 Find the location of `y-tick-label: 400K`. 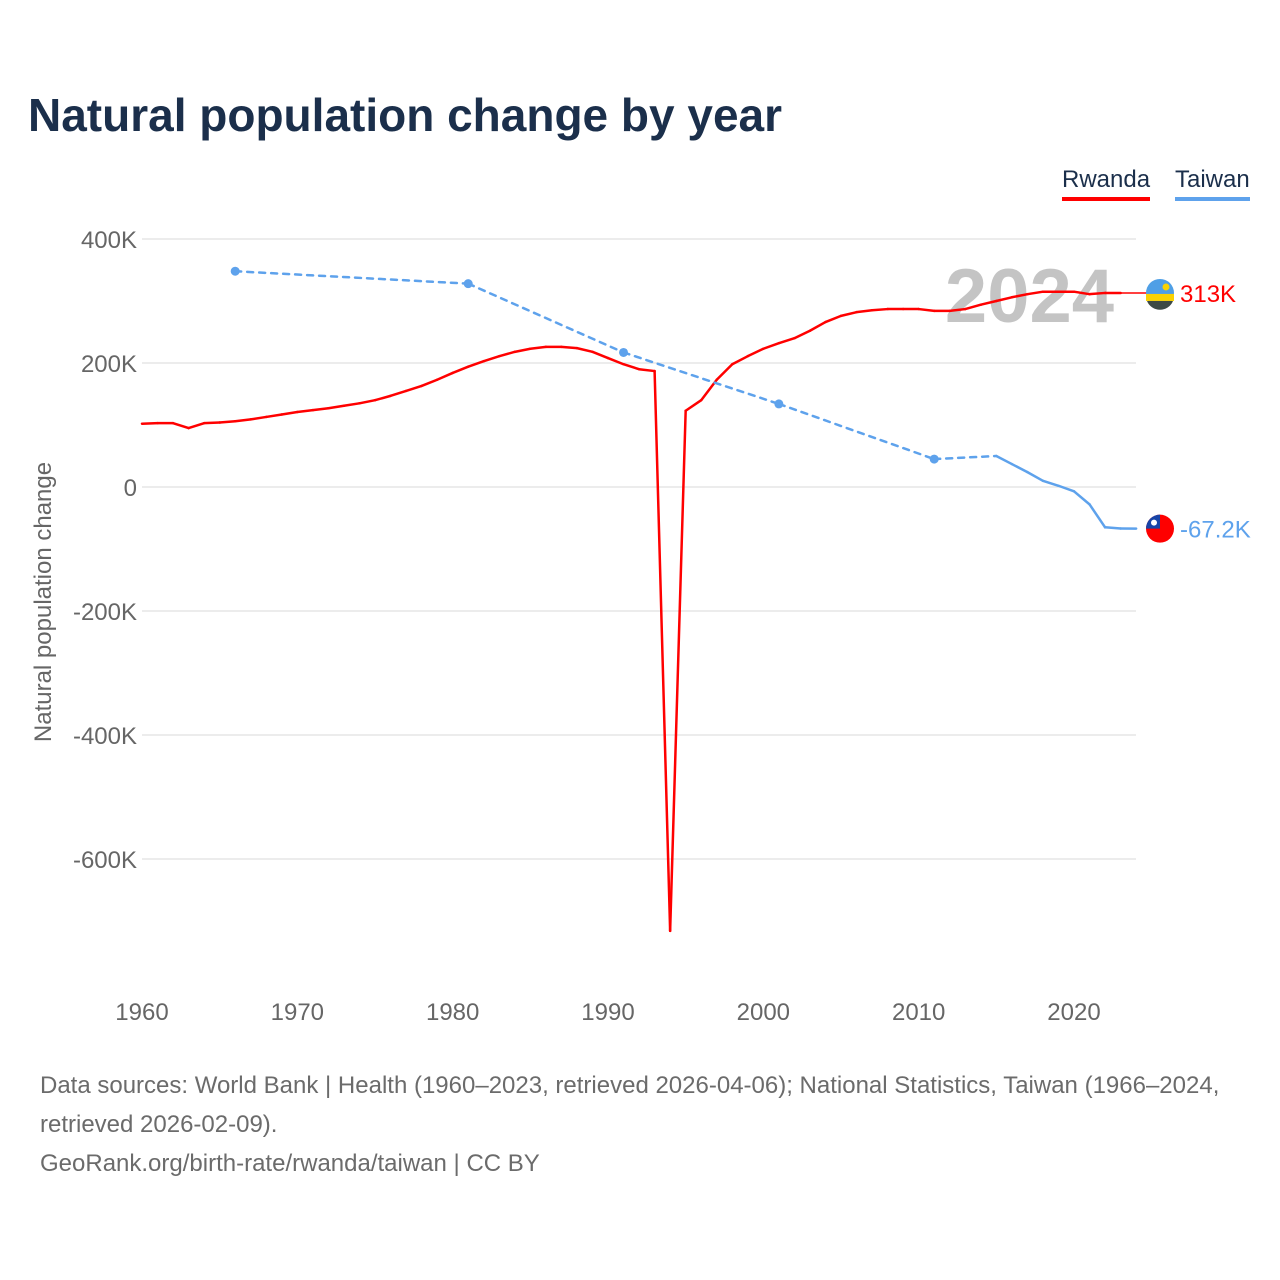

y-tick-label: 400K is located at coordinates (109, 240).